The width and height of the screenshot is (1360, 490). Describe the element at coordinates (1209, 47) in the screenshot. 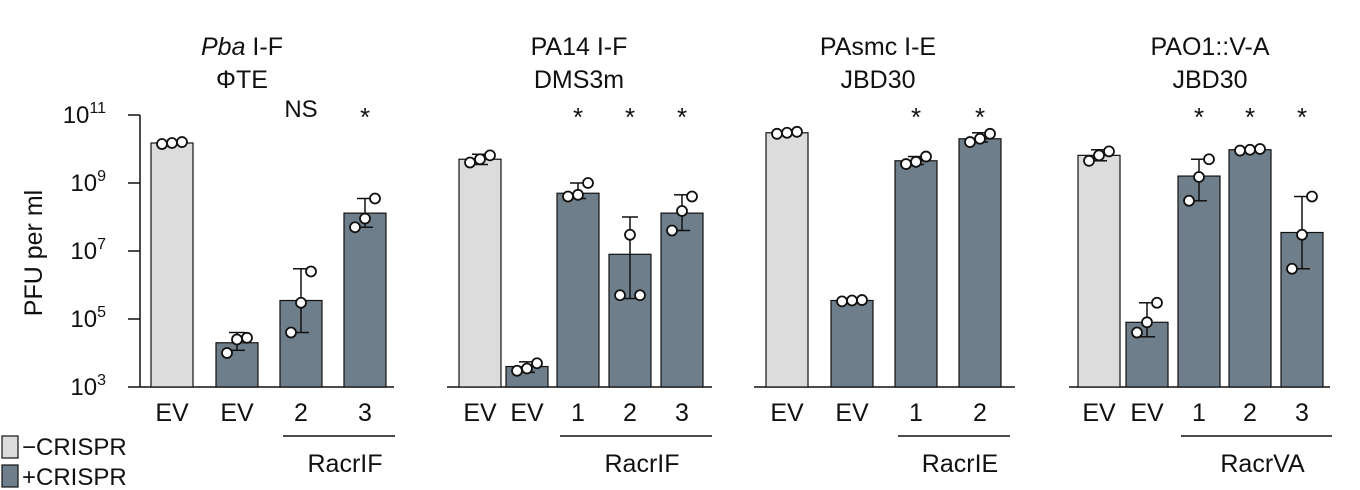

I see `panel-title: PAO1::V-A` at that location.